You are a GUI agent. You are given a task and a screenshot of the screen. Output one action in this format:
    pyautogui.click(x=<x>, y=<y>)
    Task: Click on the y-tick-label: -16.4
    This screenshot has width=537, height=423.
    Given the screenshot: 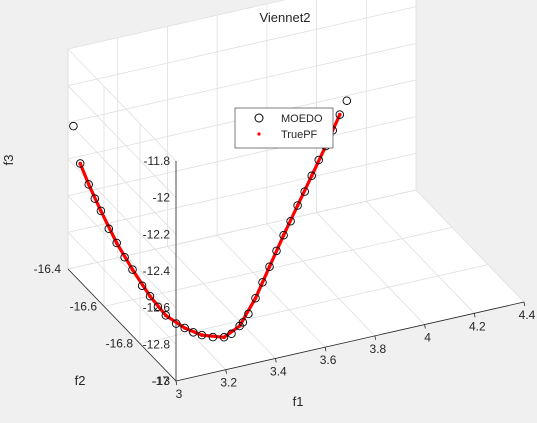 What is the action you would take?
    pyautogui.click(x=48, y=269)
    